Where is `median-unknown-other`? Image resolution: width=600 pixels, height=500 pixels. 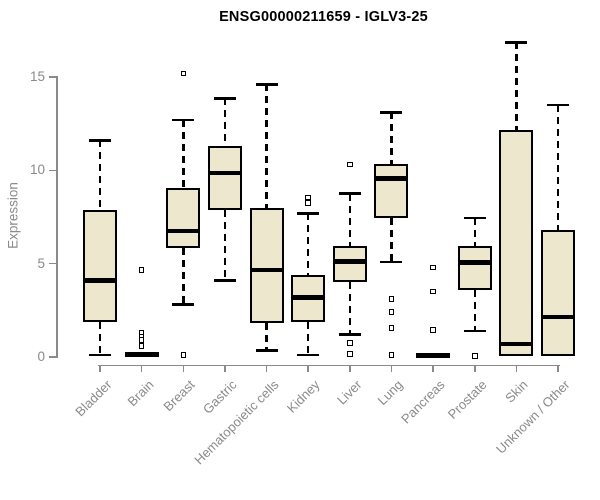
median-unknown-other is located at coordinates (558, 317).